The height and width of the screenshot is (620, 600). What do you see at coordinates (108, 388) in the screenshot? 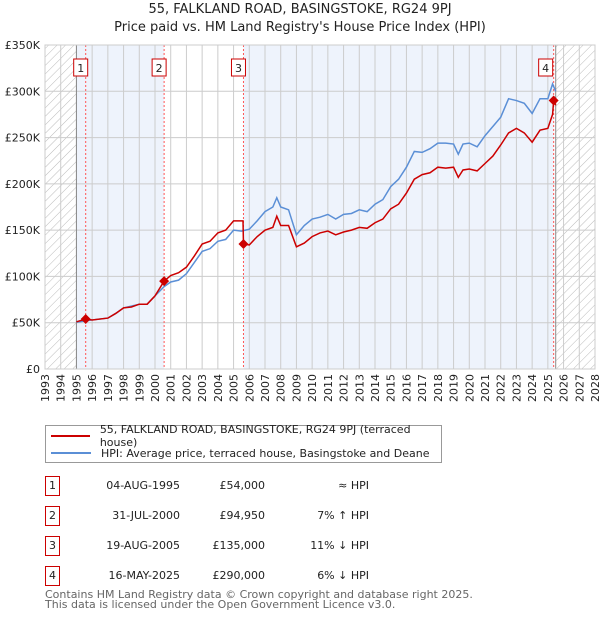
I see `x-tick-label: 1997` at bounding box center [108, 388].